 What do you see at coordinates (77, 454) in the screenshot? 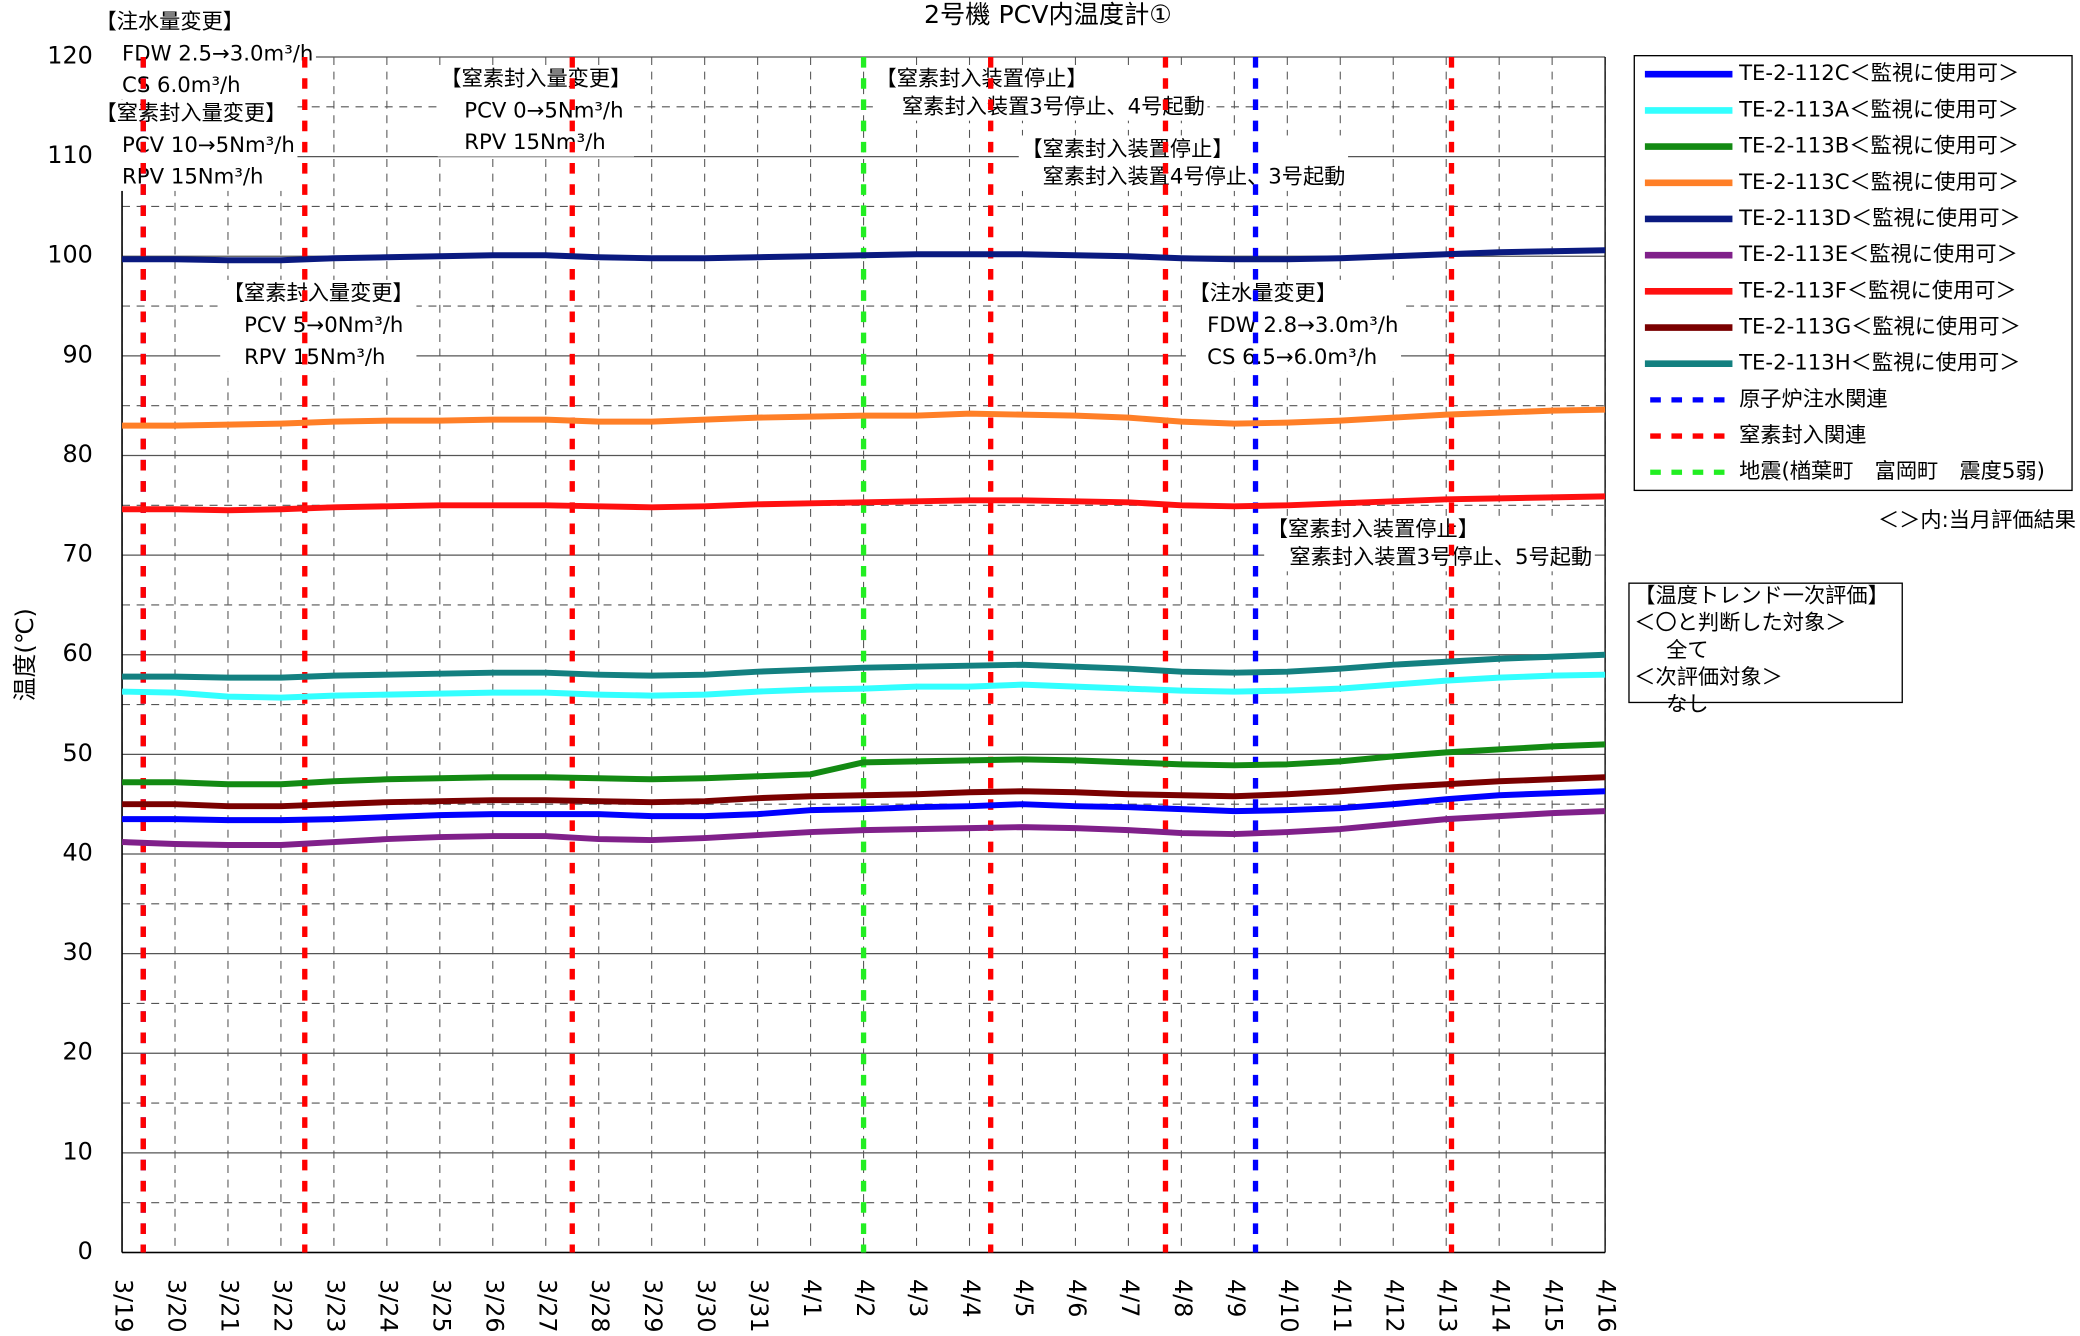
I see `y-tick-label: 80` at bounding box center [77, 454].